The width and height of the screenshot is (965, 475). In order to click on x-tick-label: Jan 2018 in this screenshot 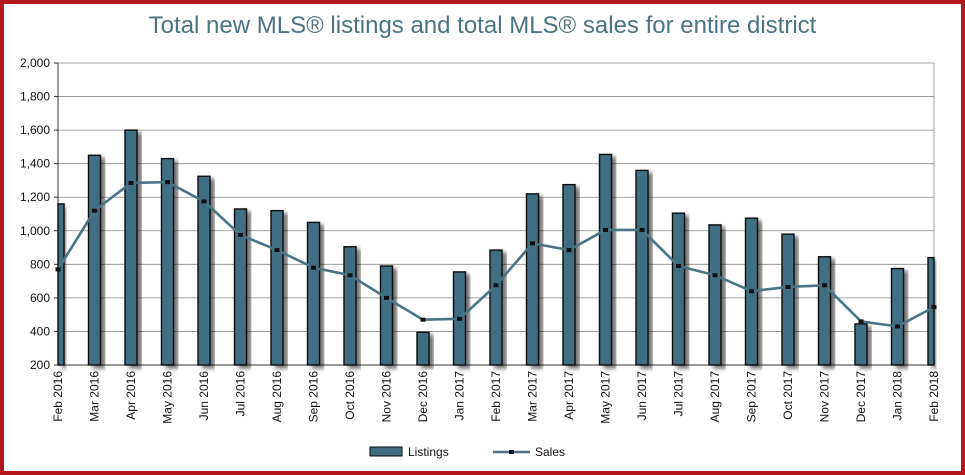, I will do `click(898, 396)`.